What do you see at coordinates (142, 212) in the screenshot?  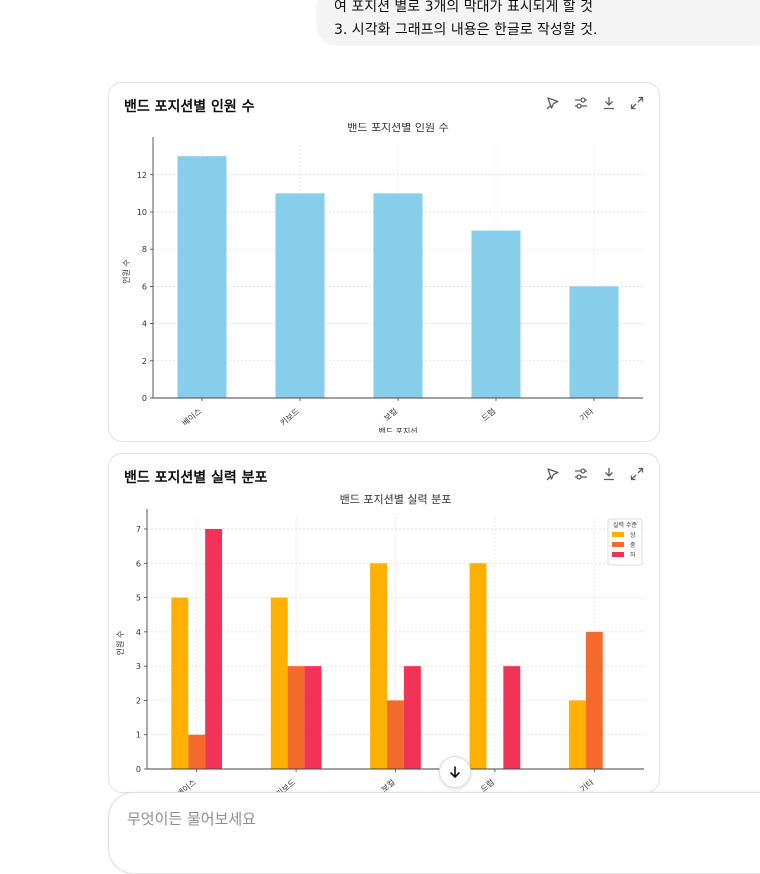 I see `y-tick-label: 10` at bounding box center [142, 212].